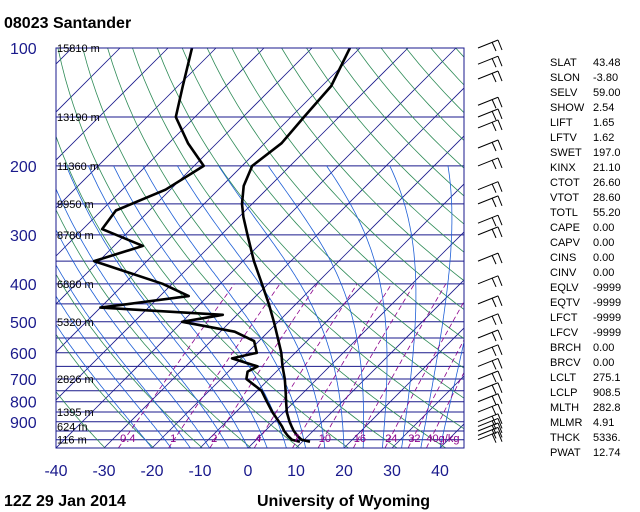 Image resolution: width=640 pixels, height=512 pixels. Describe the element at coordinates (565, 348) in the screenshot. I see `index-name: BRCH` at that location.